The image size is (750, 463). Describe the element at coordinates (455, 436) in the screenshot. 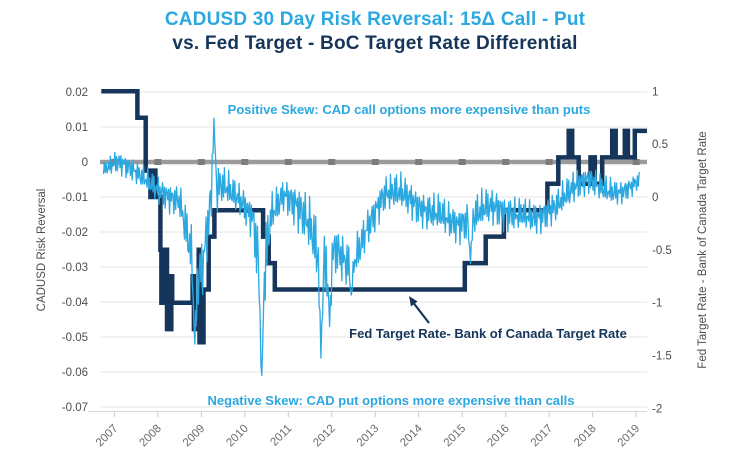

I see `year-tick-label: 2015` at that location.